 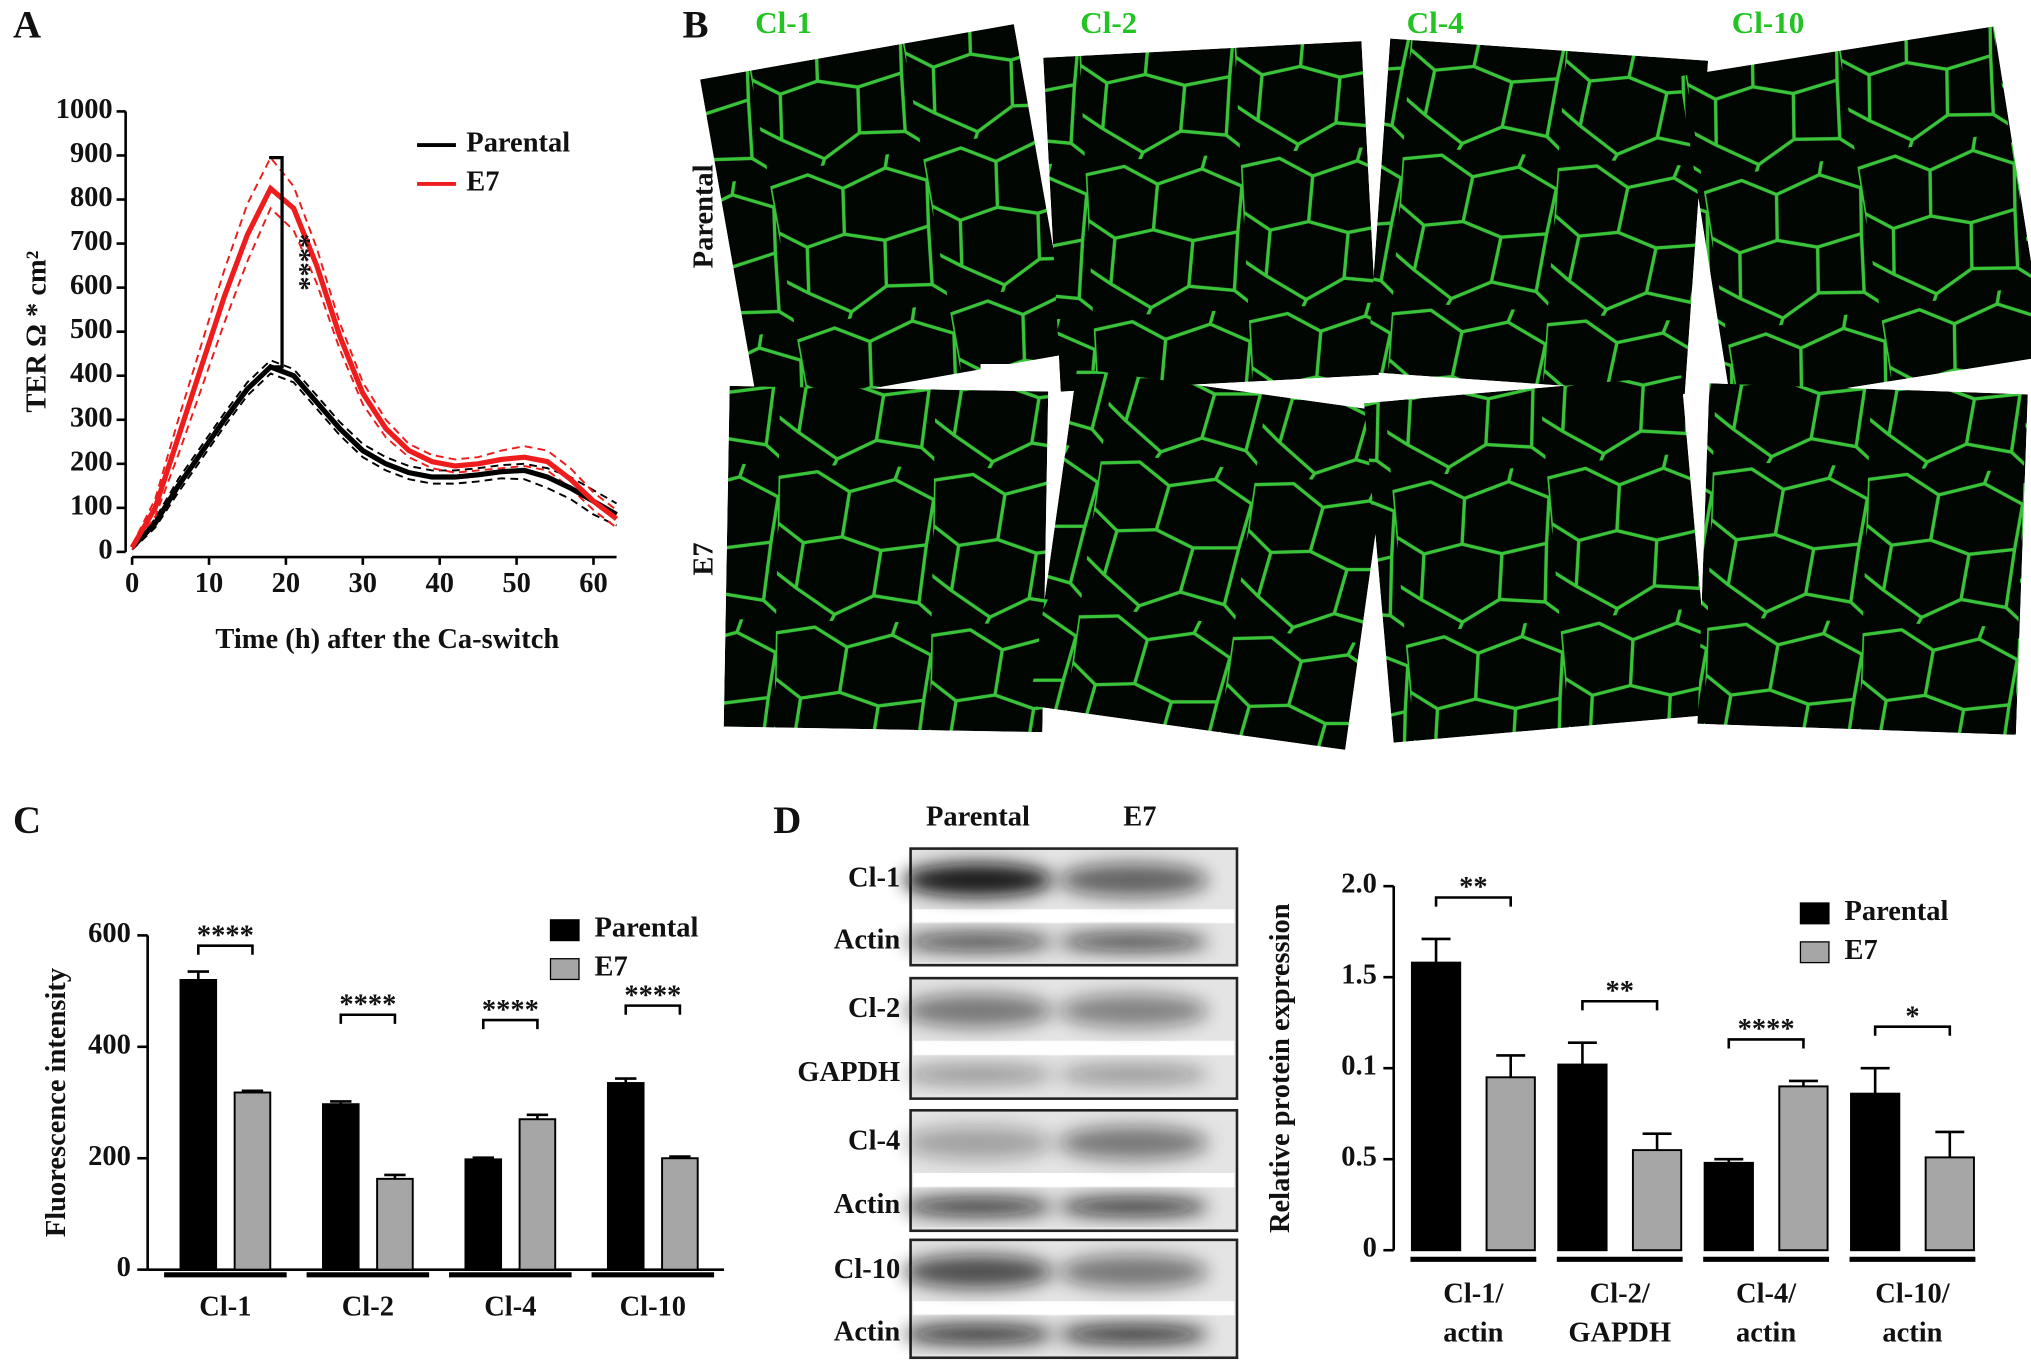 I want to click on y-axis-title: Relative protein expression, so click(x=1280, y=1068).